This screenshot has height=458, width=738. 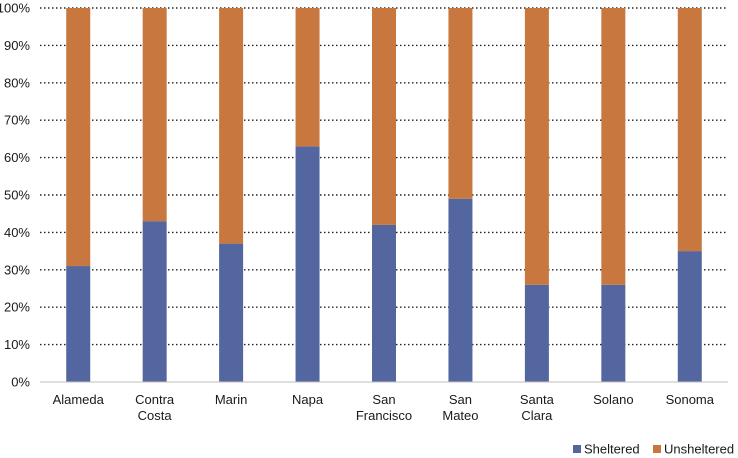 What do you see at coordinates (78, 324) in the screenshot?
I see `bar-sheltered-alameda` at bounding box center [78, 324].